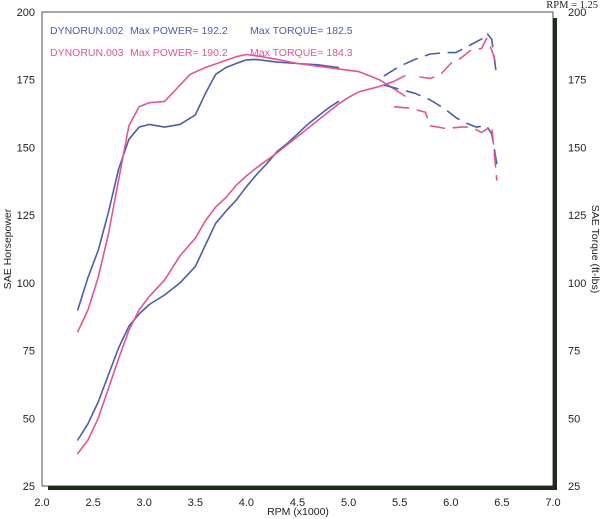  Describe the element at coordinates (26, 148) in the screenshot. I see `left-y-tick-label: 150` at that location.